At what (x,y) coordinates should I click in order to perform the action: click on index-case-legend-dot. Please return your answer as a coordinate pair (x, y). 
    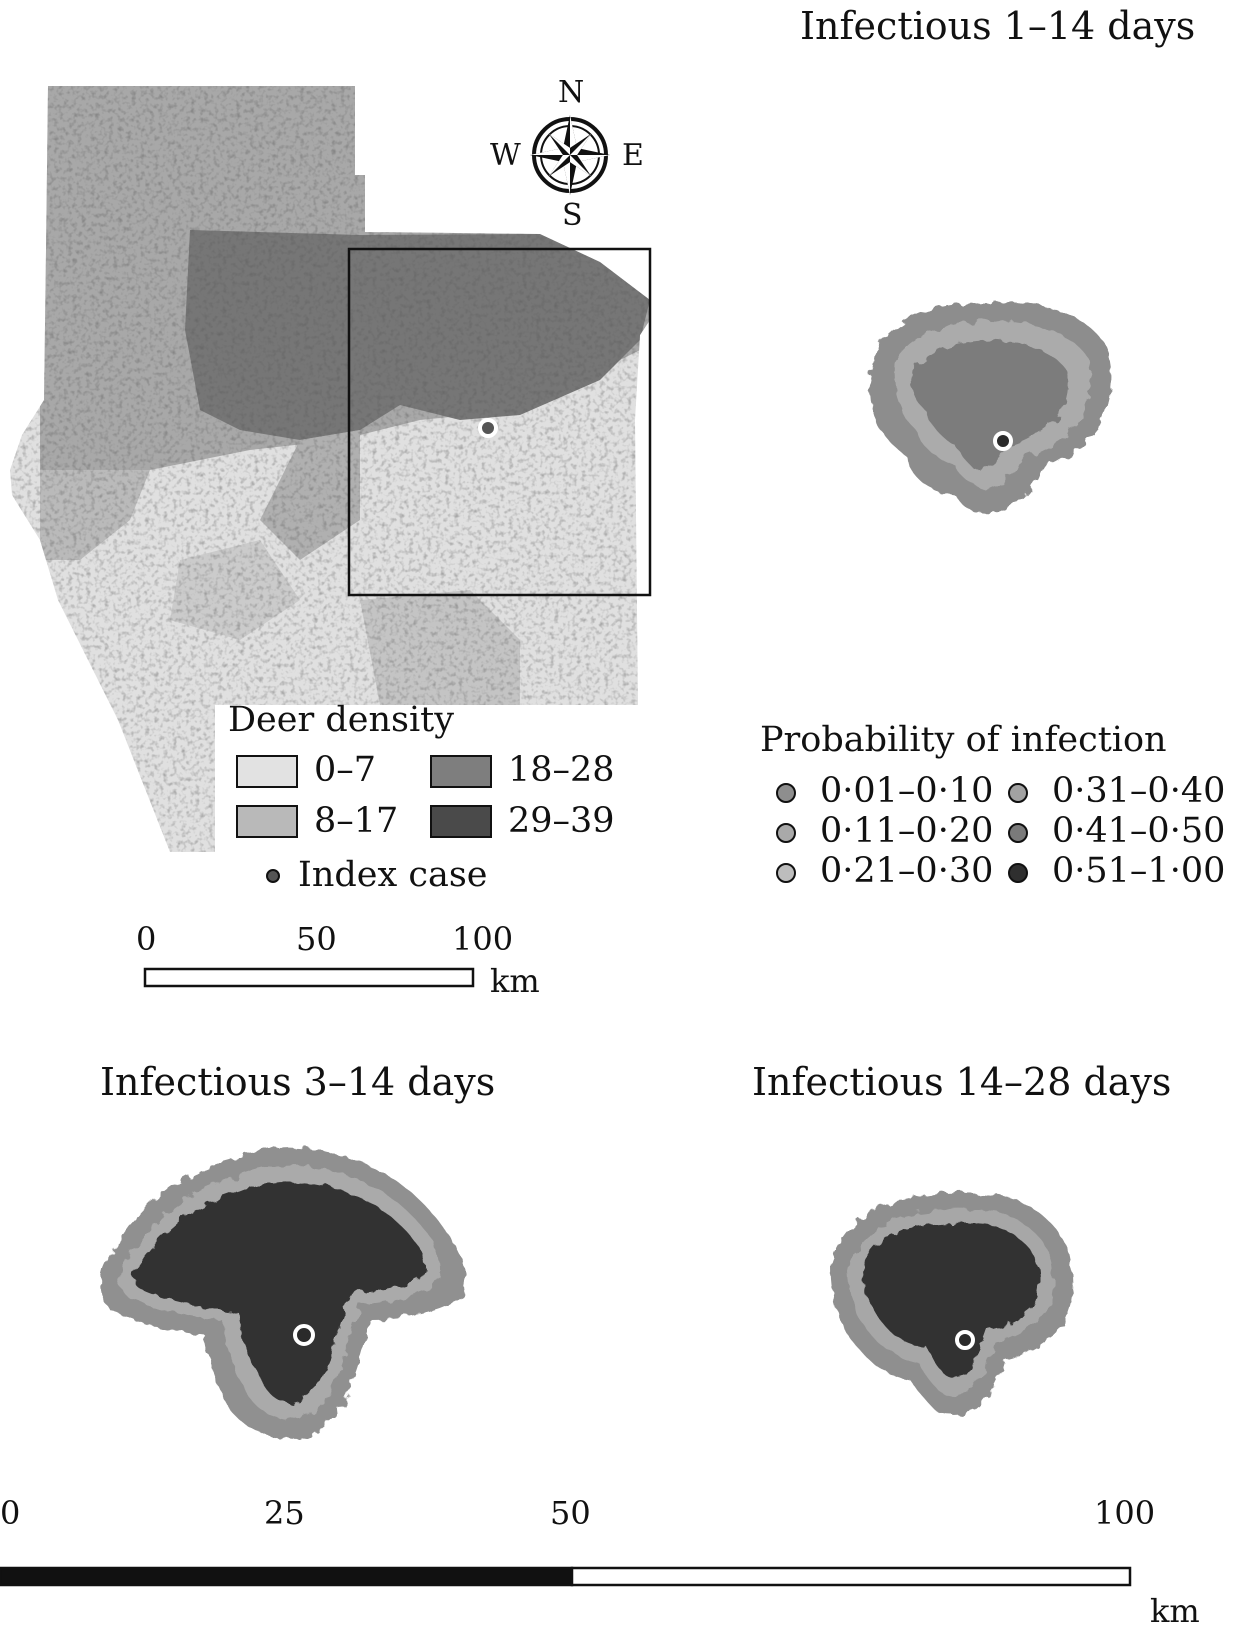
    Looking at the image, I should click on (273, 876).